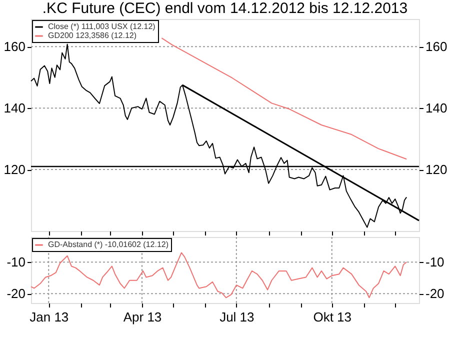  I want to click on y-tick-label: 140, so click(15, 108).